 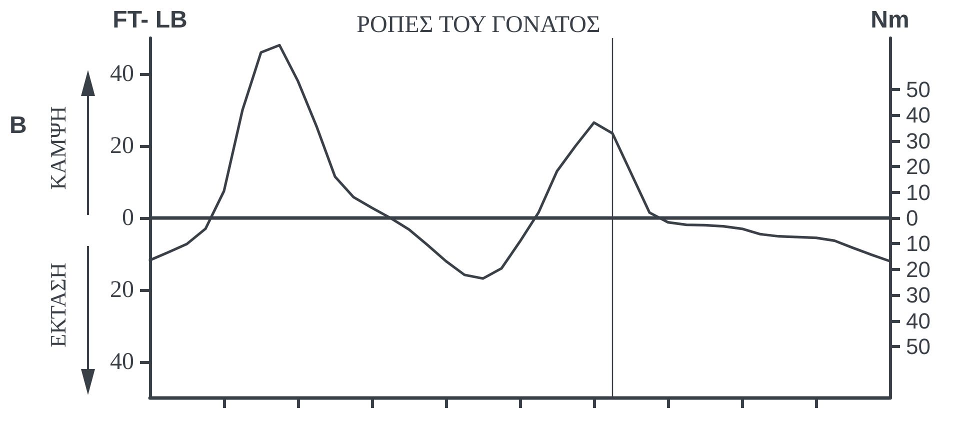 What do you see at coordinates (478, 25) in the screenshot?
I see `chart-title: ΡΟΠΕΣ ΤΟΥ ΓΟΝΑΤΟΣ` at bounding box center [478, 25].